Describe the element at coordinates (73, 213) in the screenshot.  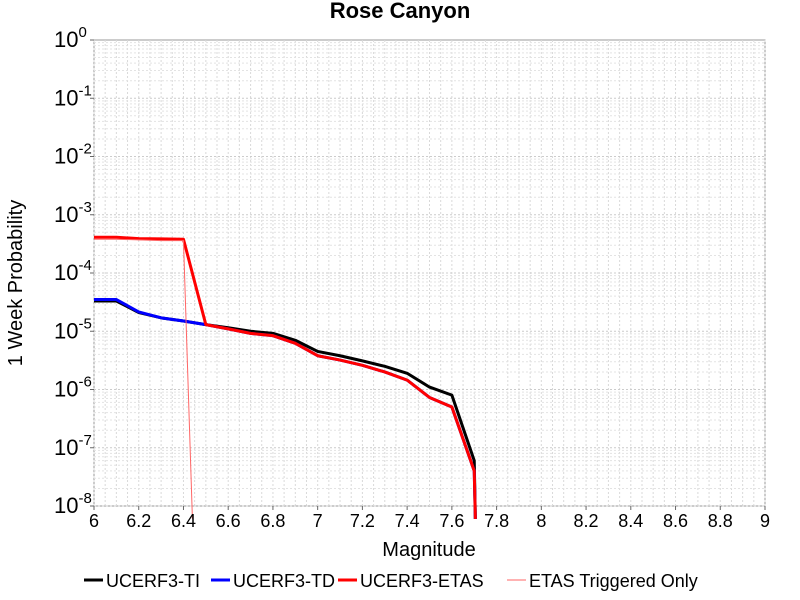
I see `y-tick-label: 10⁻³` at that location.